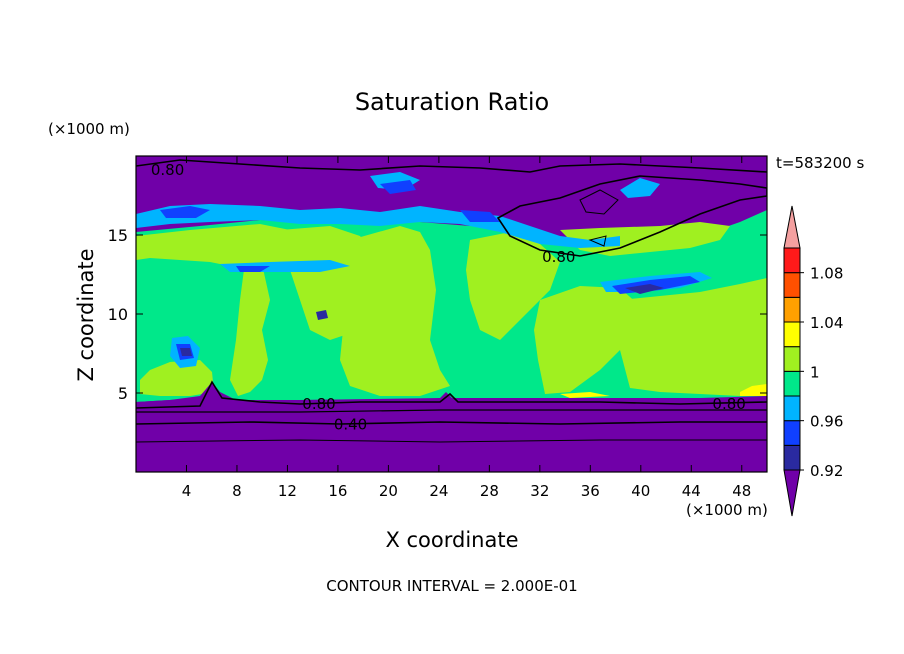 The image size is (904, 654). Describe the element at coordinates (118, 235) in the screenshot. I see `y-tick-label-15: 15` at that location.